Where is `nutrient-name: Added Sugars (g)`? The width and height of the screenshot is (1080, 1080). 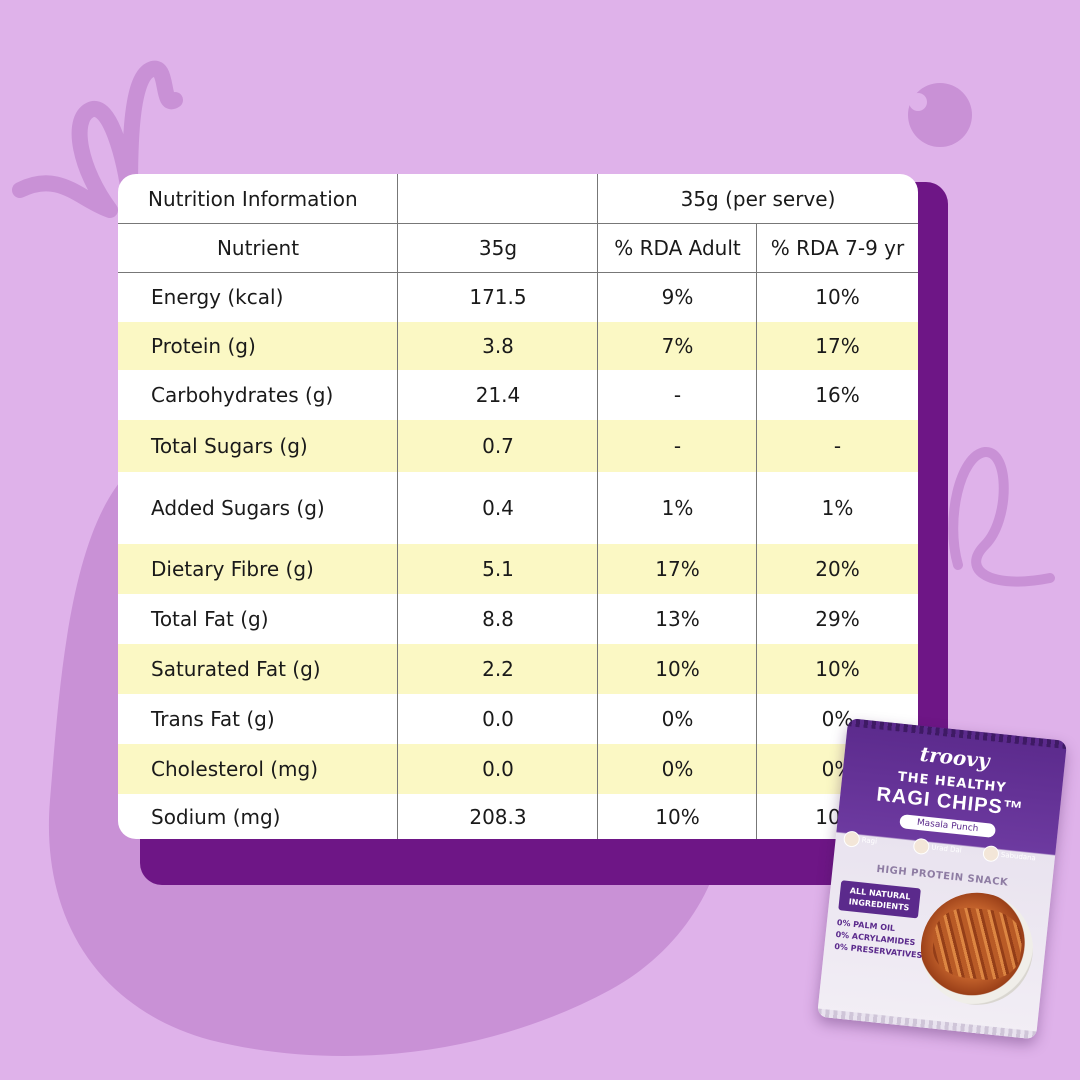 nutrient-name: Added Sugars (g) is located at coordinates (238, 508).